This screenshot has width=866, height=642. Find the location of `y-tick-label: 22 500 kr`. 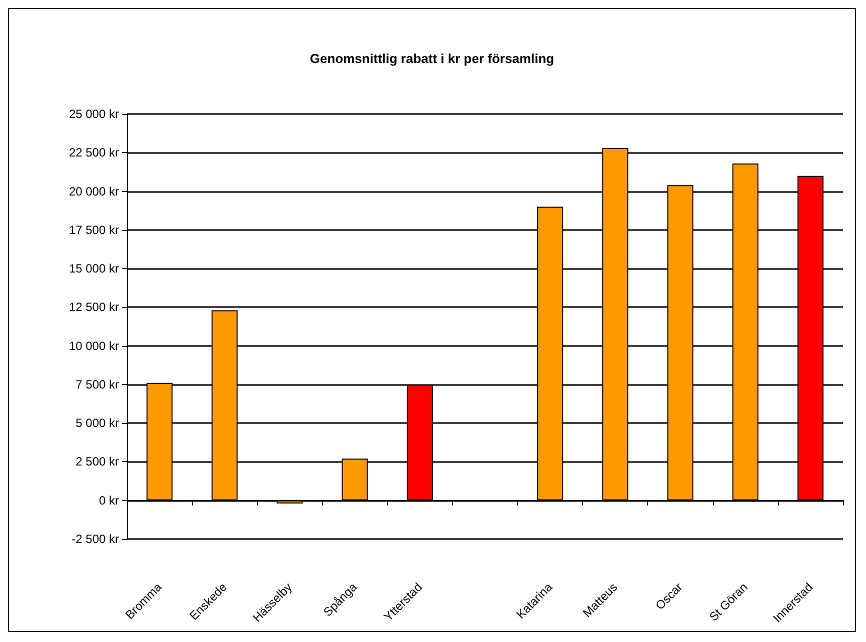

y-tick-label: 22 500 kr is located at coordinates (93, 153).